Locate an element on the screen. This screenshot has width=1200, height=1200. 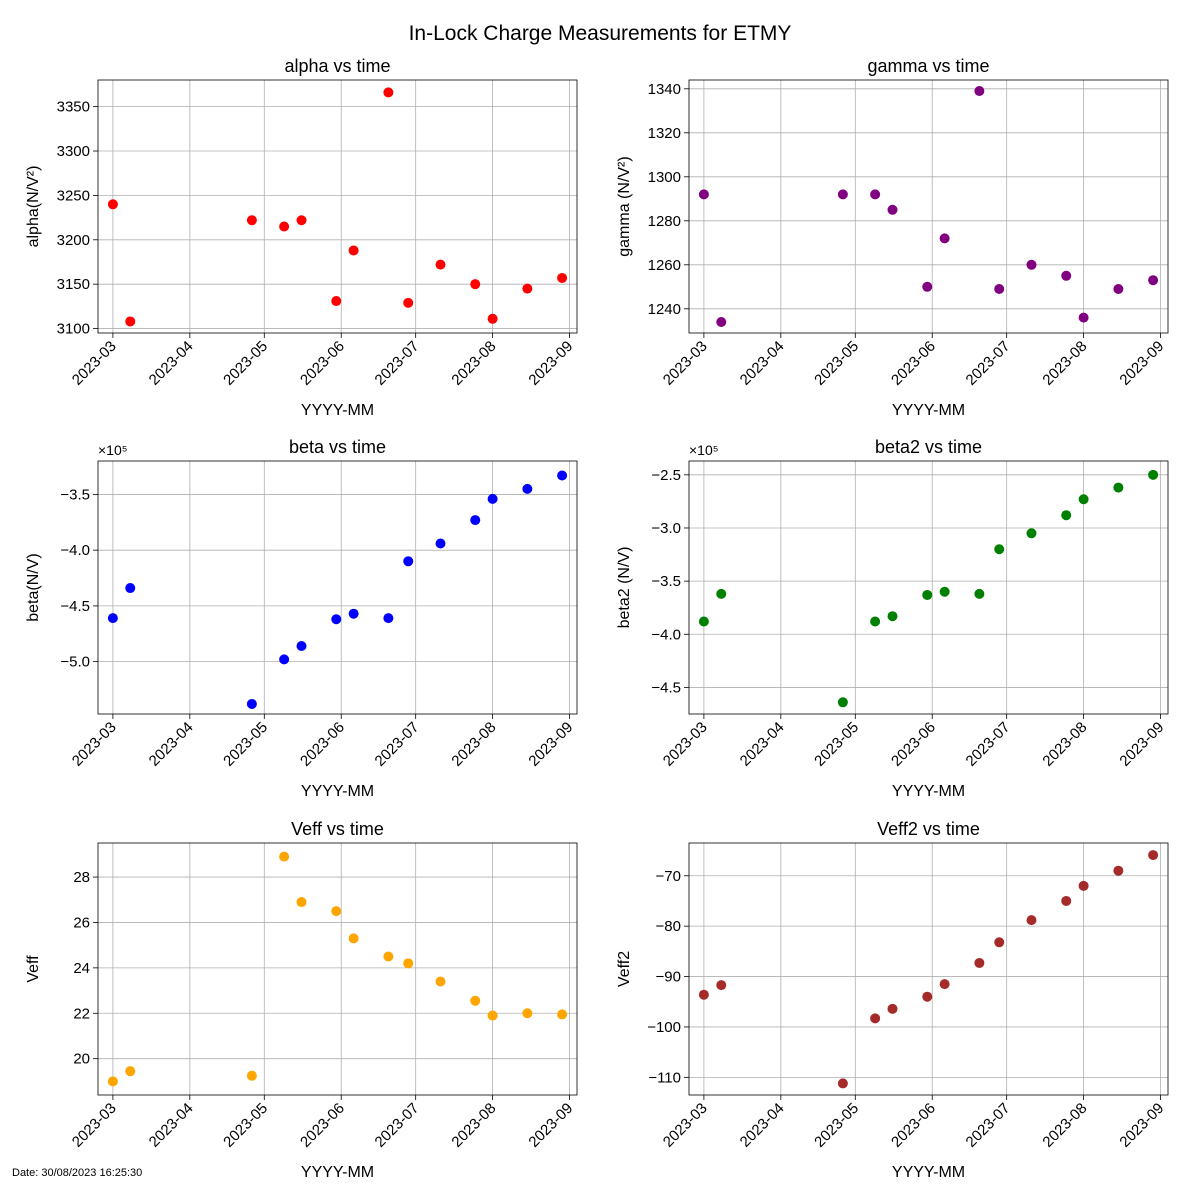
y-tick-label: 24 is located at coordinates (81, 968).